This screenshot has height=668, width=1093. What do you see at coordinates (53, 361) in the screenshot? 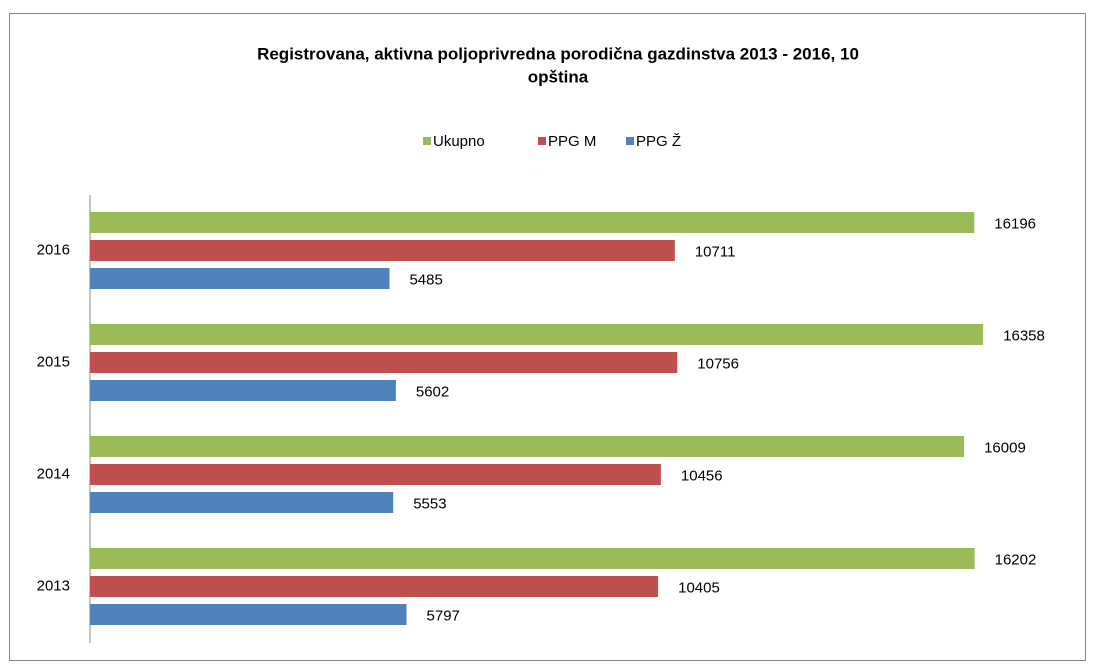
I see `y-tick-label: 2015` at bounding box center [53, 361].